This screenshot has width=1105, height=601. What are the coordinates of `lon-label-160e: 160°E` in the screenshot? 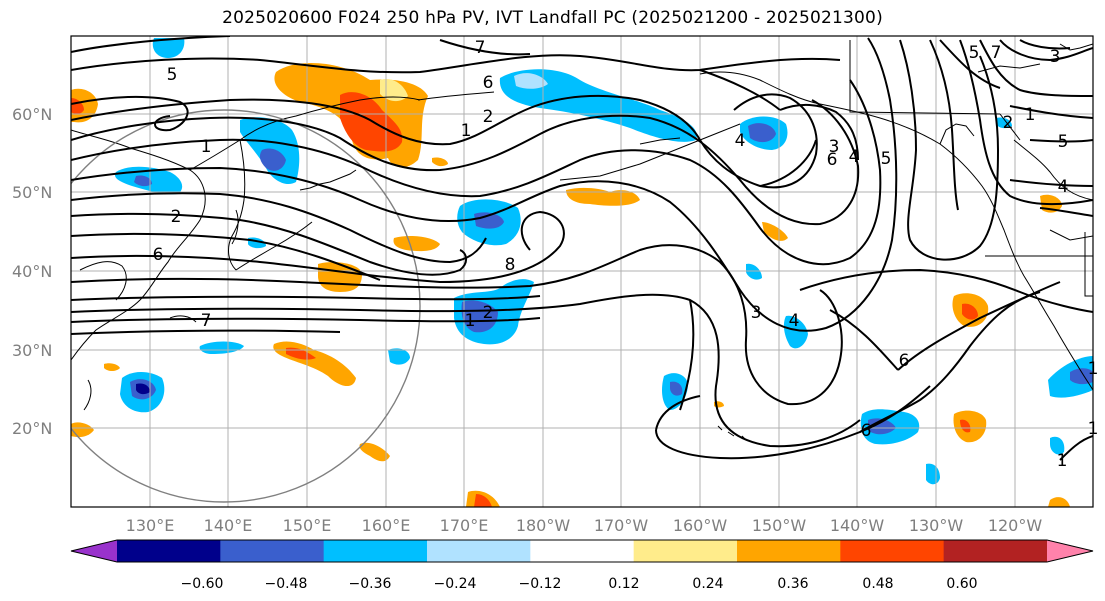 It's located at (386, 525).